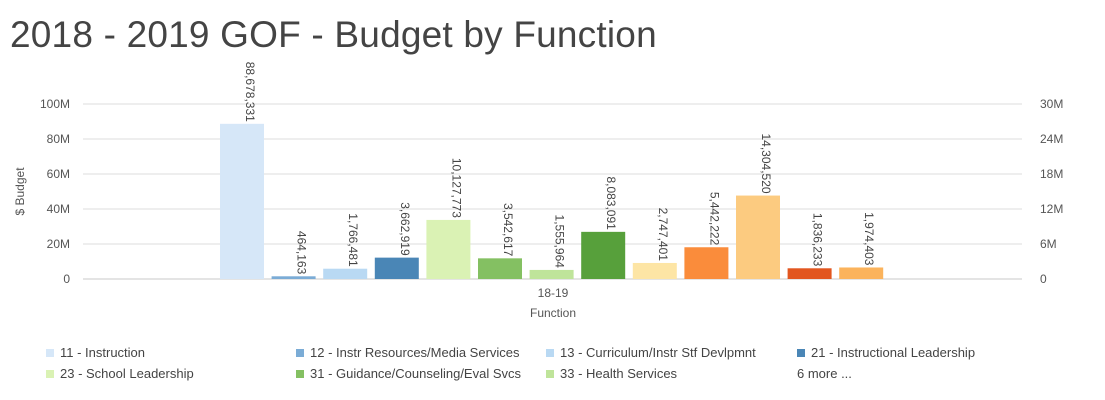 This screenshot has width=1105, height=400. Describe the element at coordinates (766, 163) in the screenshot. I see `data-label: 14,304,520` at that location.